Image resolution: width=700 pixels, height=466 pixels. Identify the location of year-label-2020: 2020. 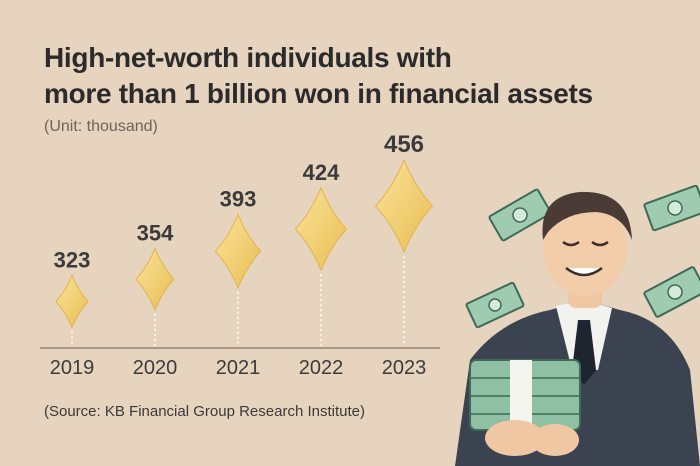
(155, 368).